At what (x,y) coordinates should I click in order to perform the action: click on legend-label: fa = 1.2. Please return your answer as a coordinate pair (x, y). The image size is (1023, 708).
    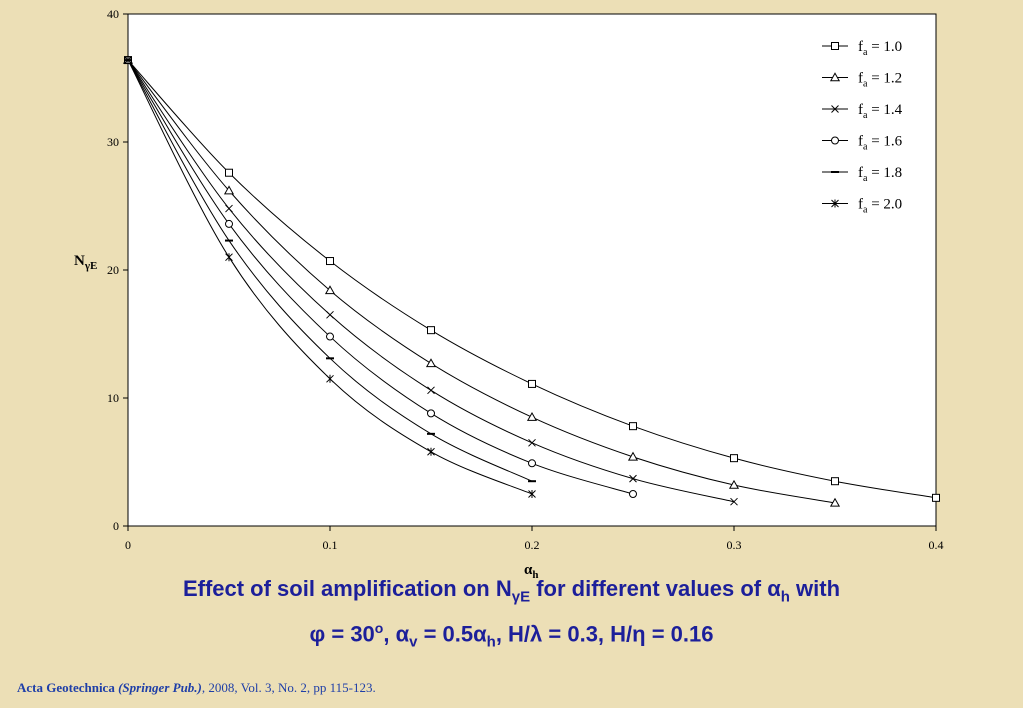
    Looking at the image, I should click on (880, 80).